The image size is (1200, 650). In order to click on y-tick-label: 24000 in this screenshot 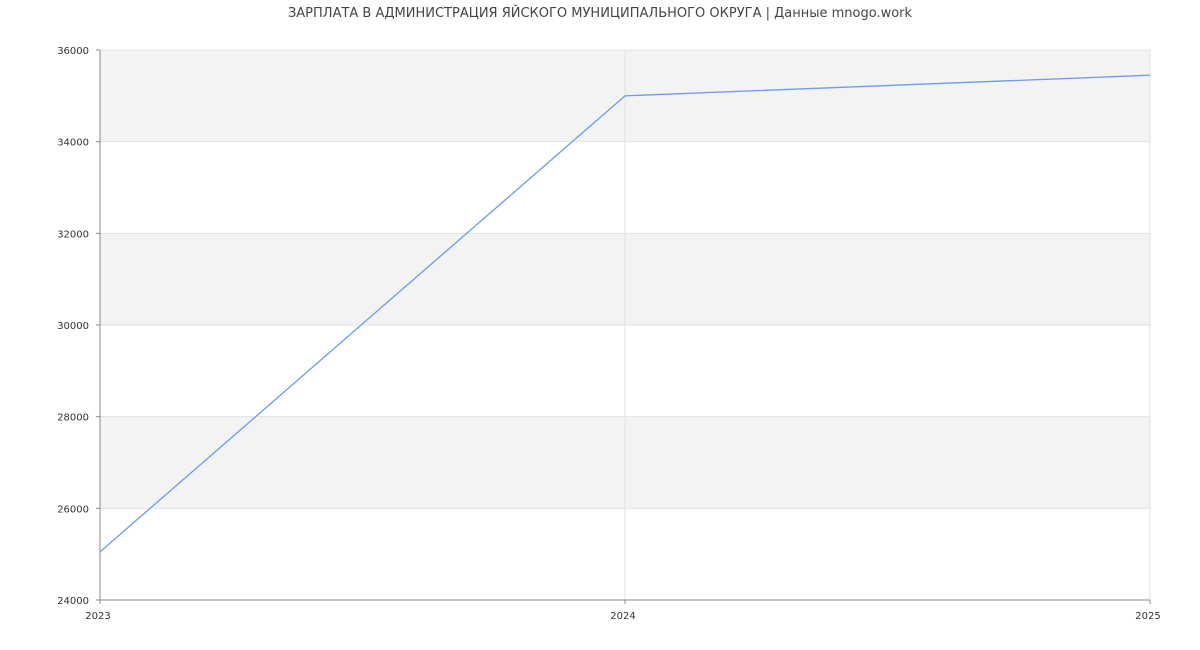, I will do `click(73, 601)`.